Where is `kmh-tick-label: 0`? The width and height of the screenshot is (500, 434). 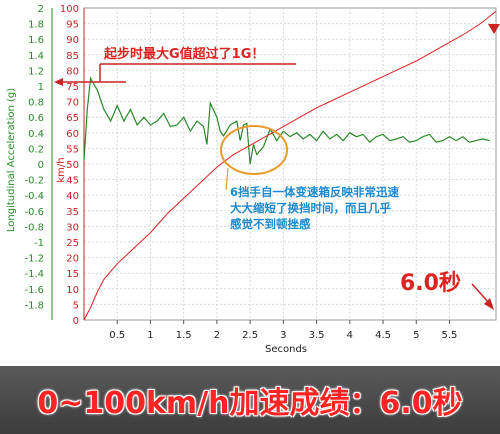 kmh-tick-label: 0 is located at coordinates (76, 321).